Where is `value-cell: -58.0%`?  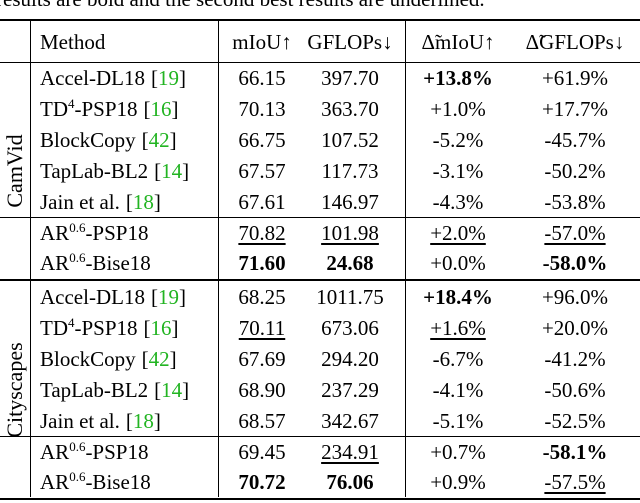 value-cell: -58.0% is located at coordinates (575, 263).